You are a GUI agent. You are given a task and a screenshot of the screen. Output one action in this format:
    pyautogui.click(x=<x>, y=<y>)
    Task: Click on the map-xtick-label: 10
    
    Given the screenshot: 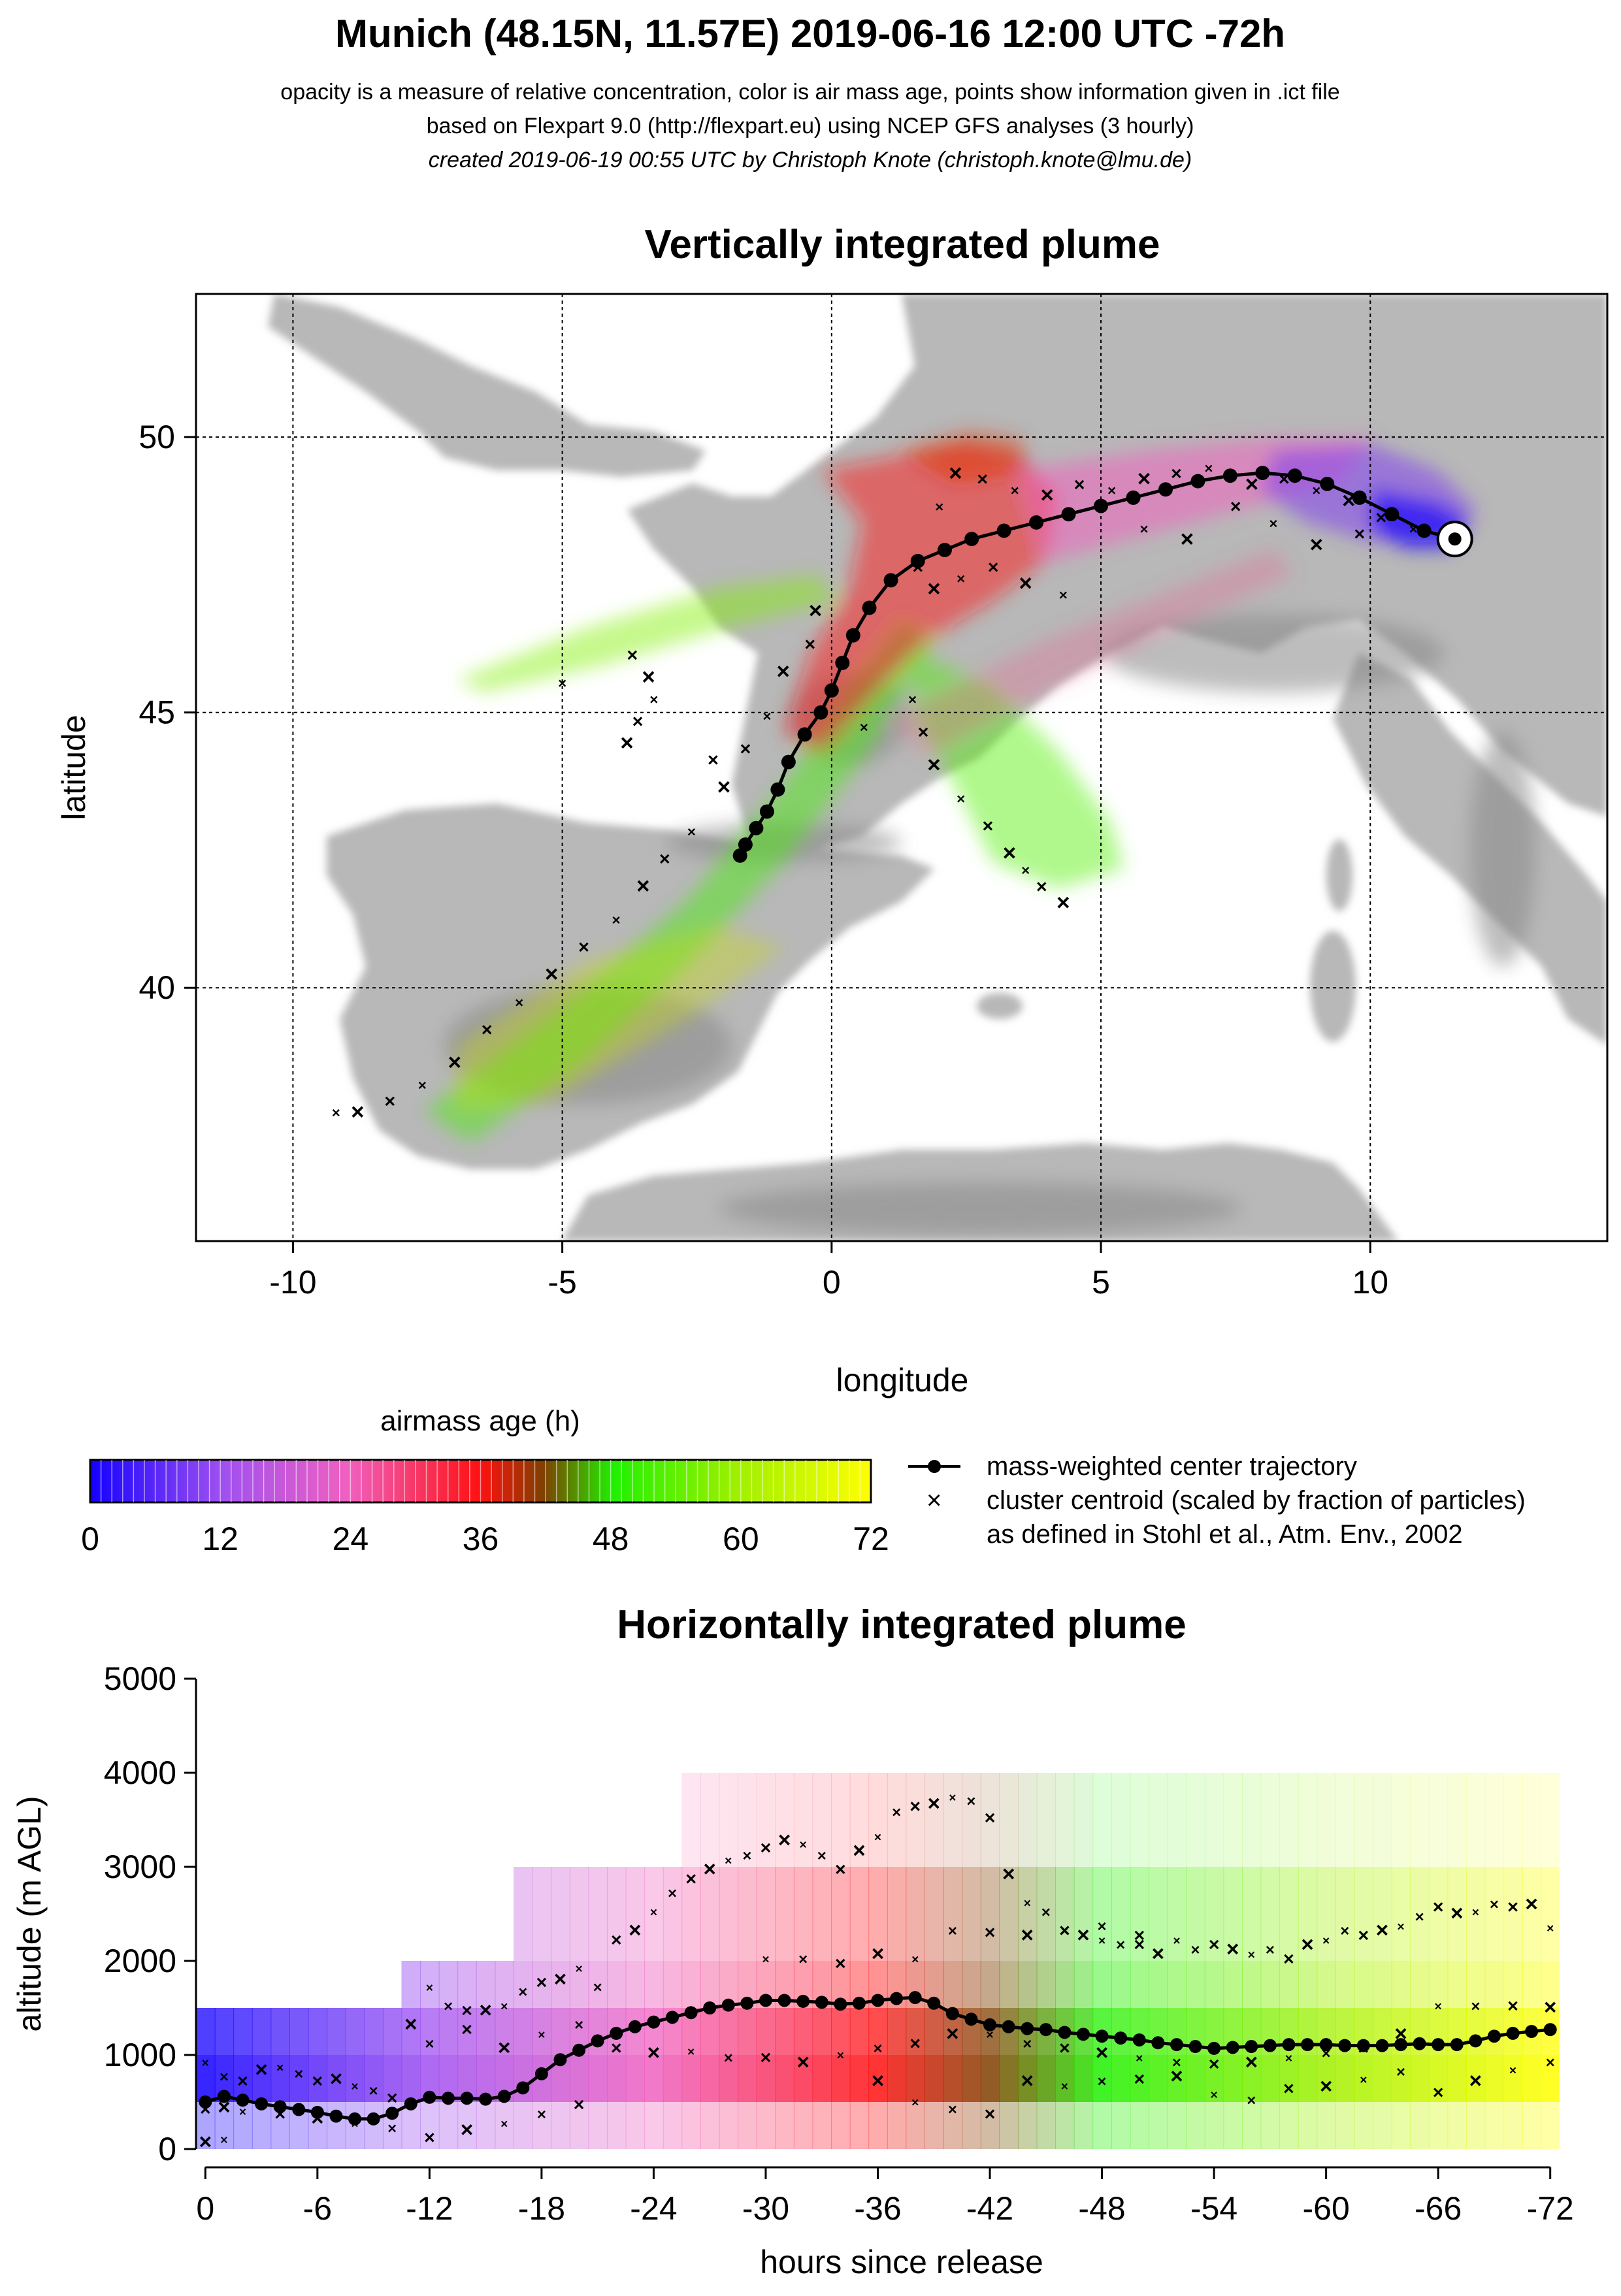 What is the action you would take?
    pyautogui.click(x=1370, y=1282)
    